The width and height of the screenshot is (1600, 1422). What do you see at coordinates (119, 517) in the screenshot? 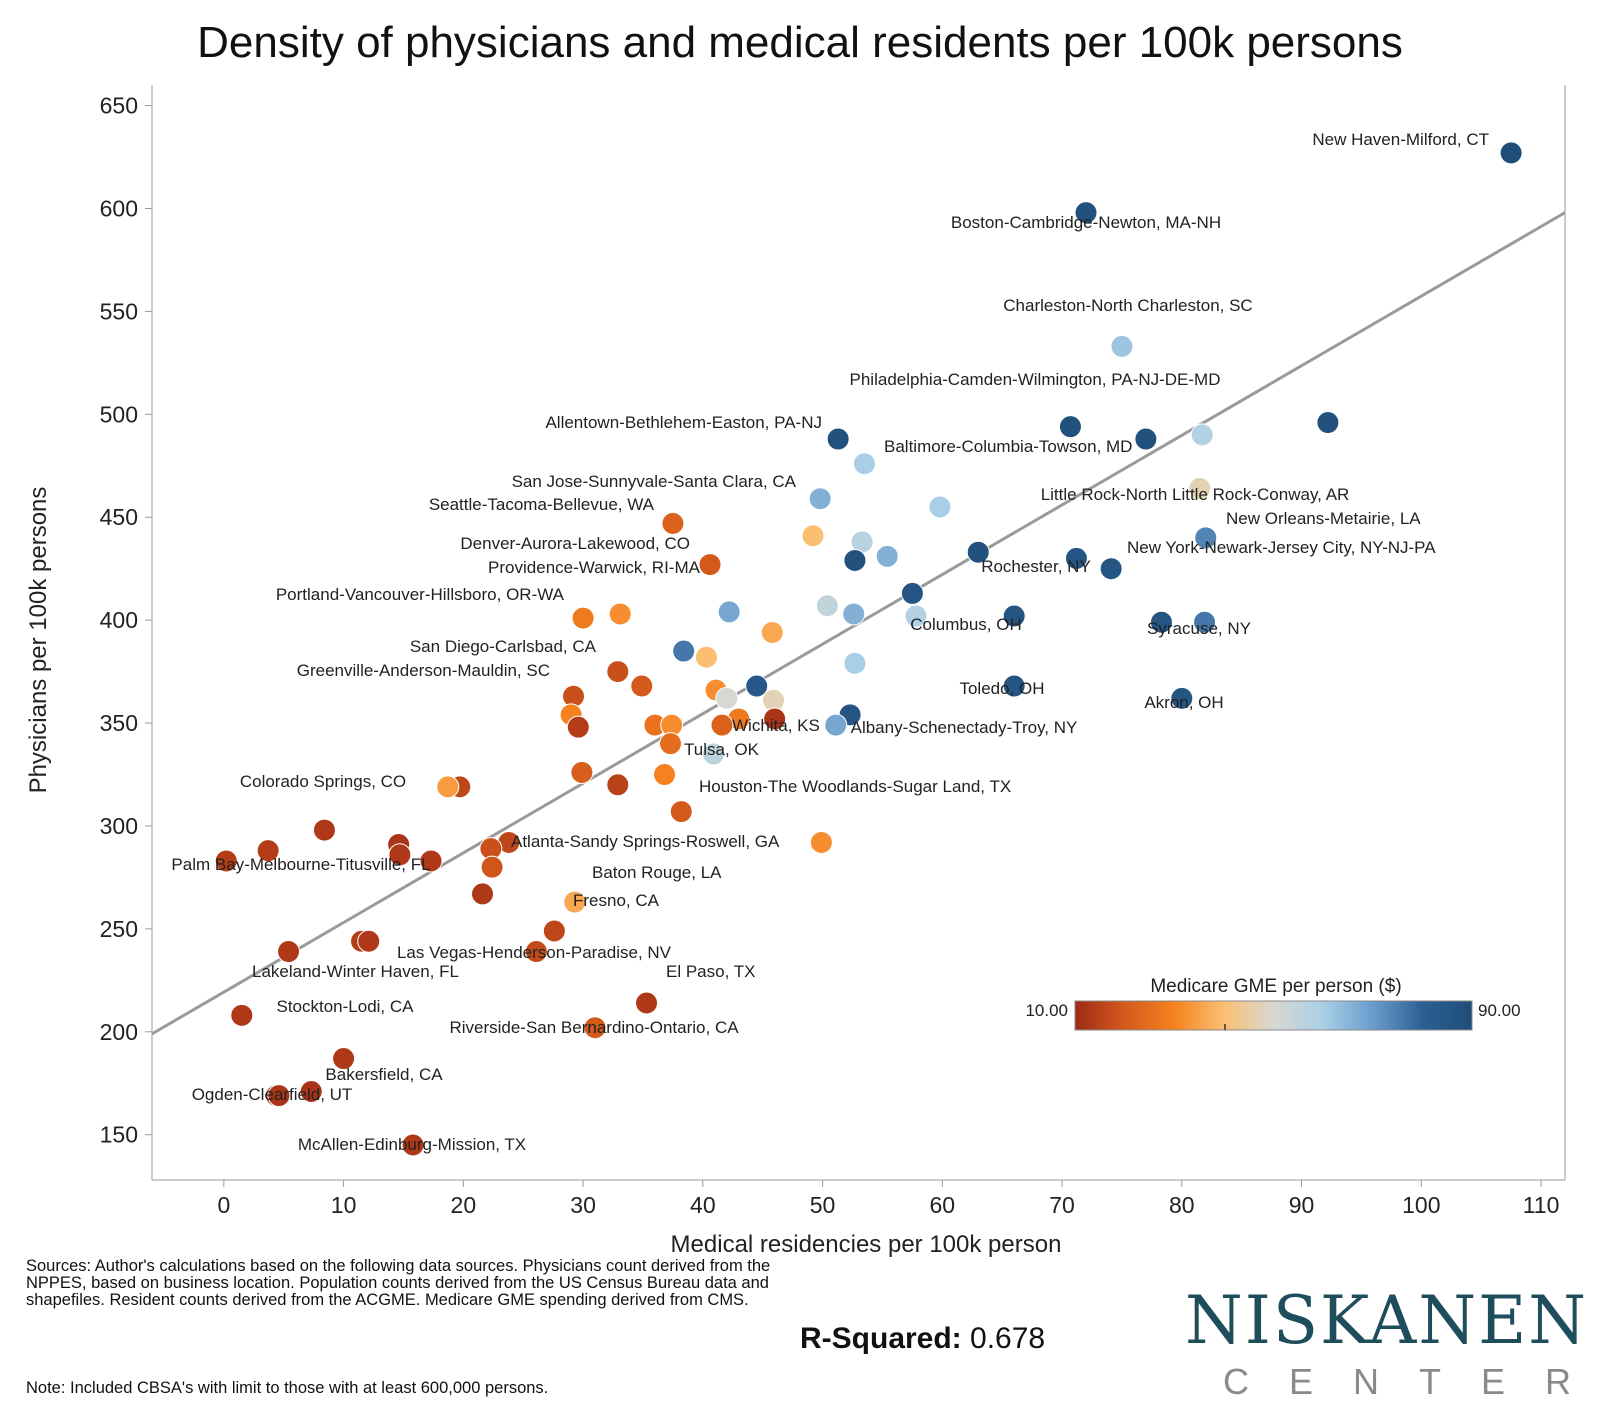
I see `y-tick-label: 450` at bounding box center [119, 517].